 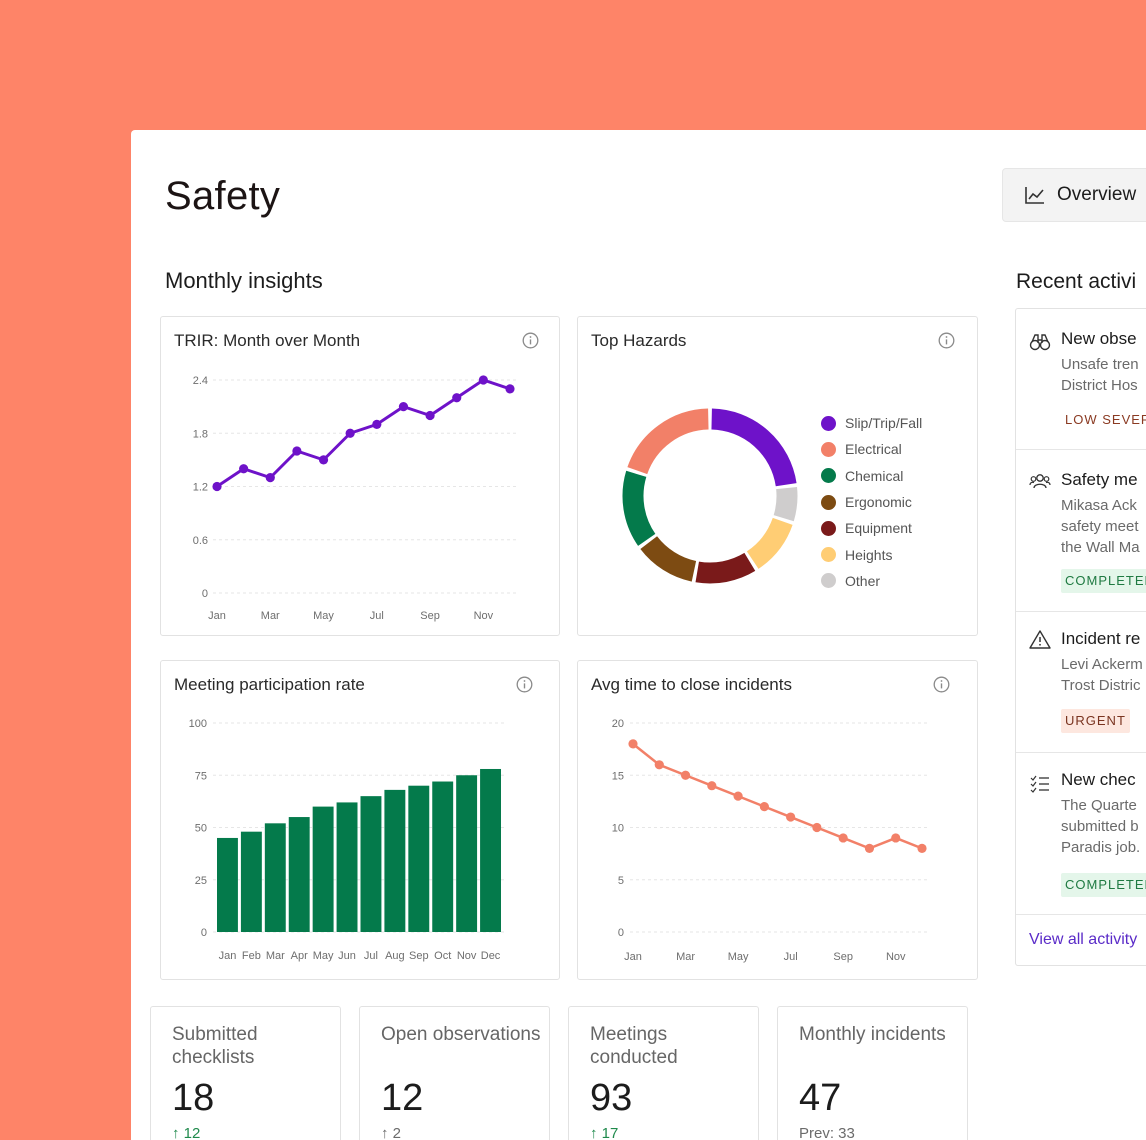 What do you see at coordinates (1039, 784) in the screenshot?
I see `checklist-icon` at bounding box center [1039, 784].